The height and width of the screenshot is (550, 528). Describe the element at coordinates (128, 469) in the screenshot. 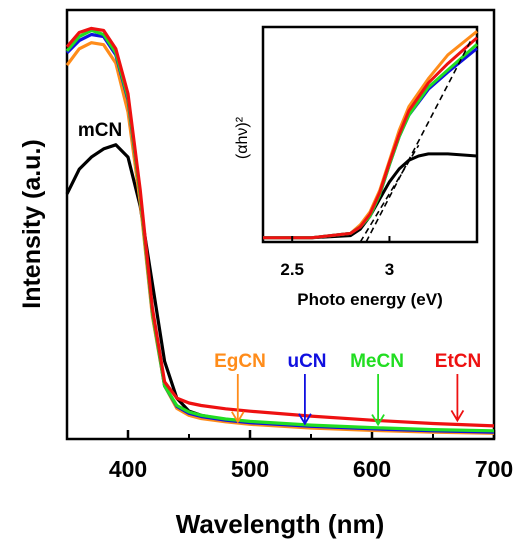

I see `main-x-tick-label-400: 400` at that location.